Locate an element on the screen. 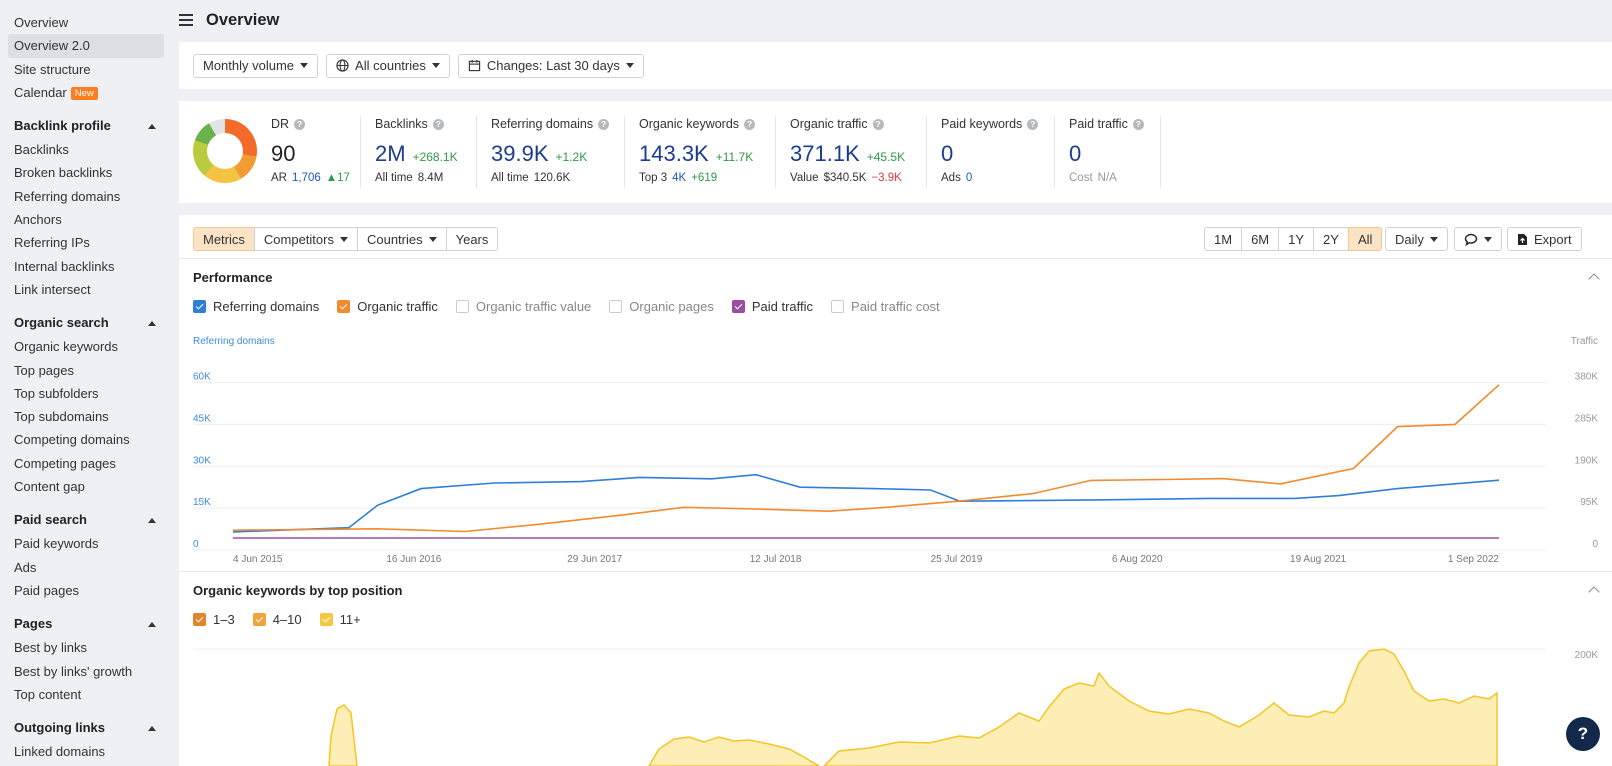  dr-donut-chart is located at coordinates (225, 151).